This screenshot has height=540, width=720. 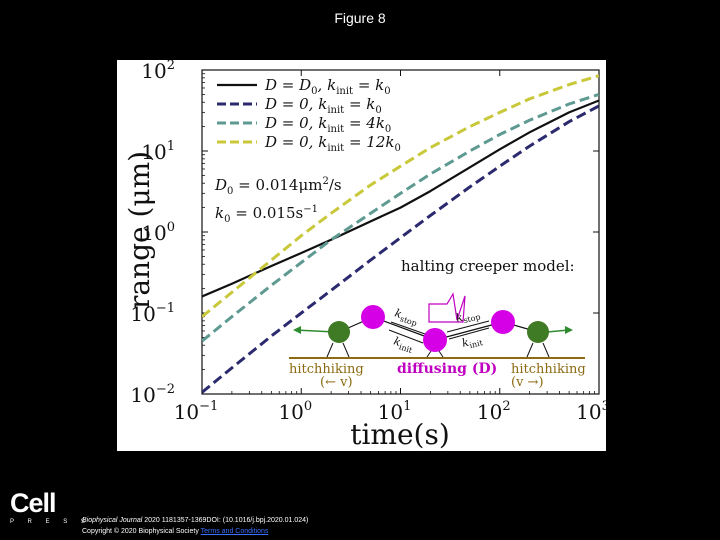 I want to click on halting-creeper-inset: halting creeper model:, so click(x=437, y=323).